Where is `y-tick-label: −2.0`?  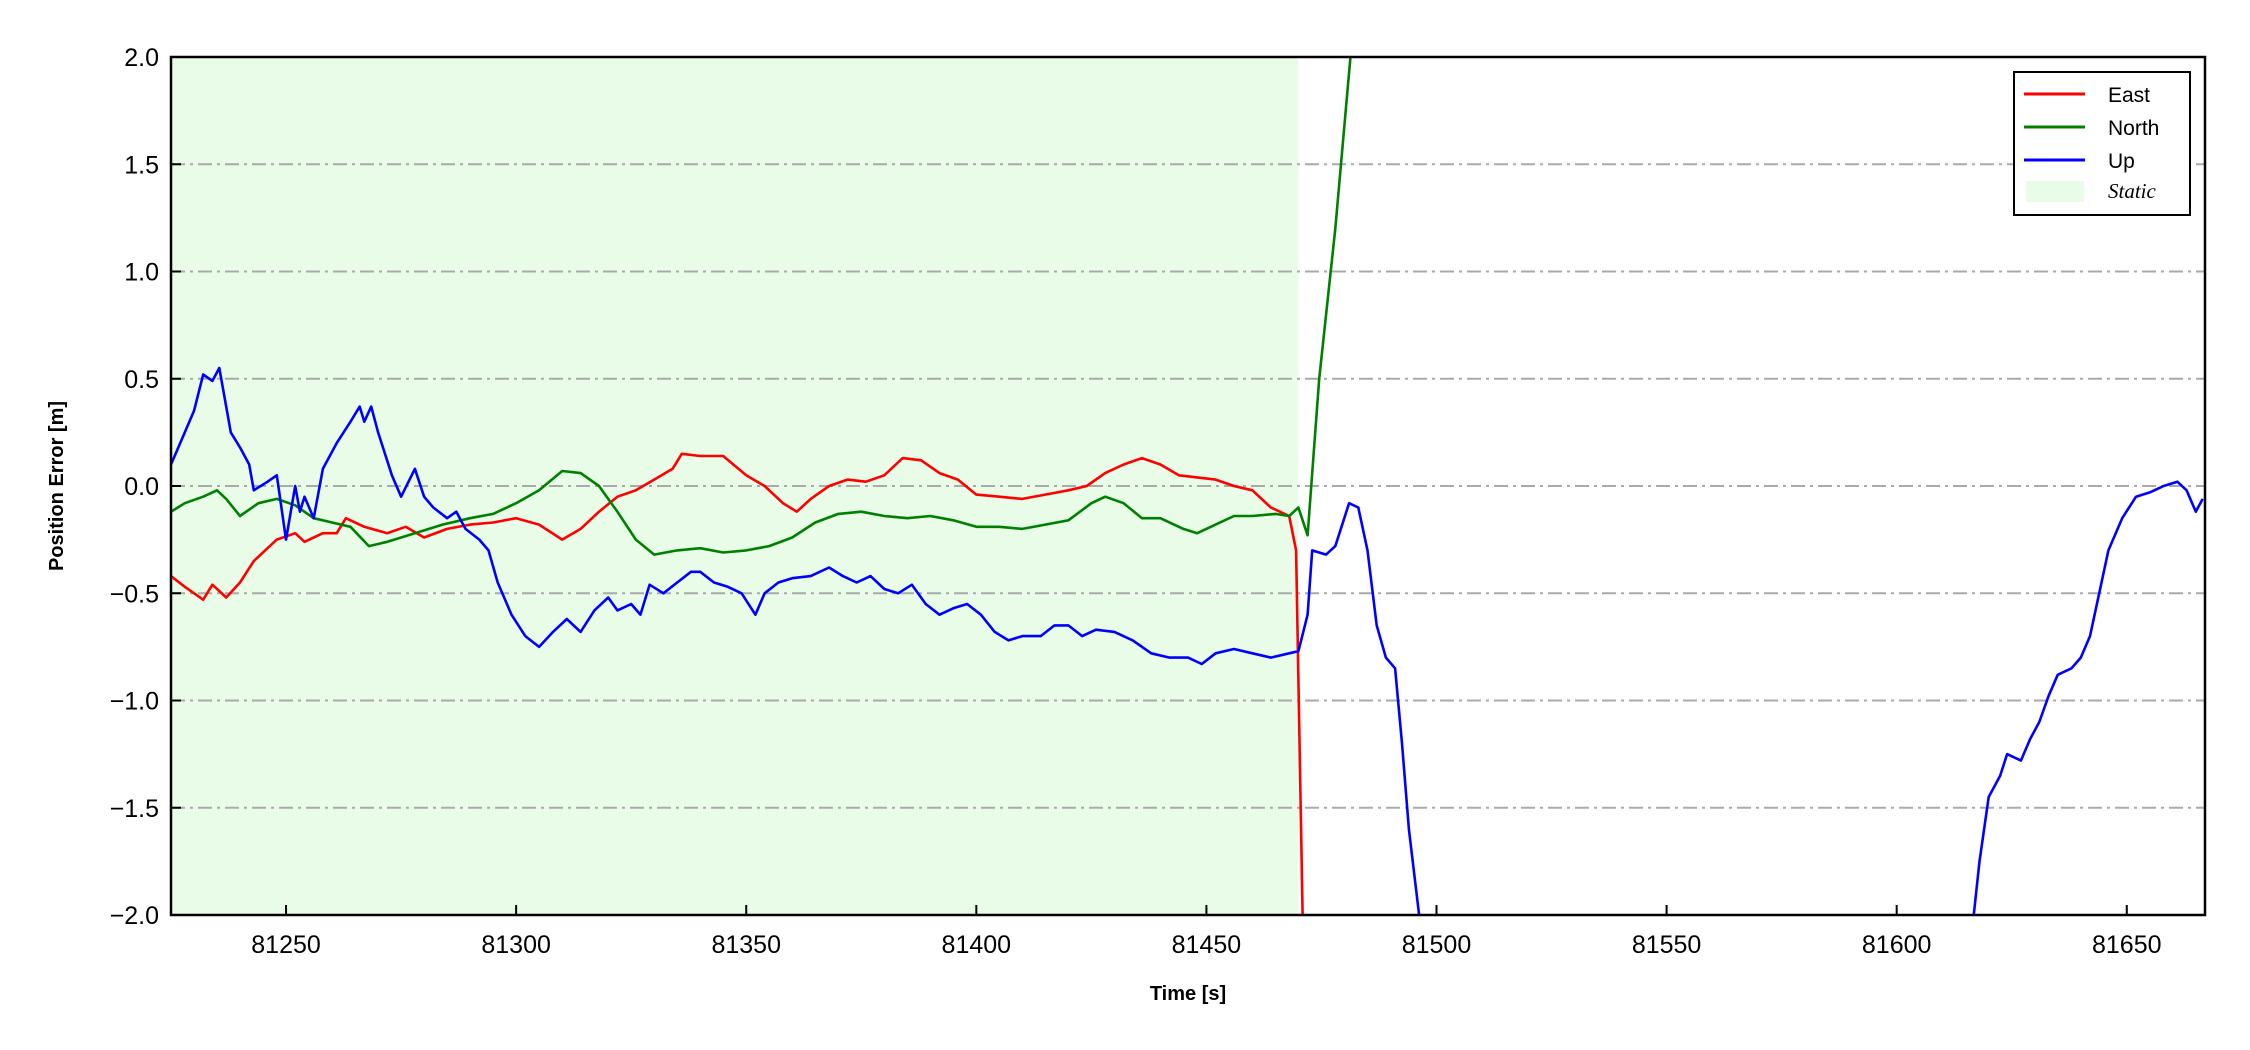 y-tick-label: −2.0 is located at coordinates (134, 916).